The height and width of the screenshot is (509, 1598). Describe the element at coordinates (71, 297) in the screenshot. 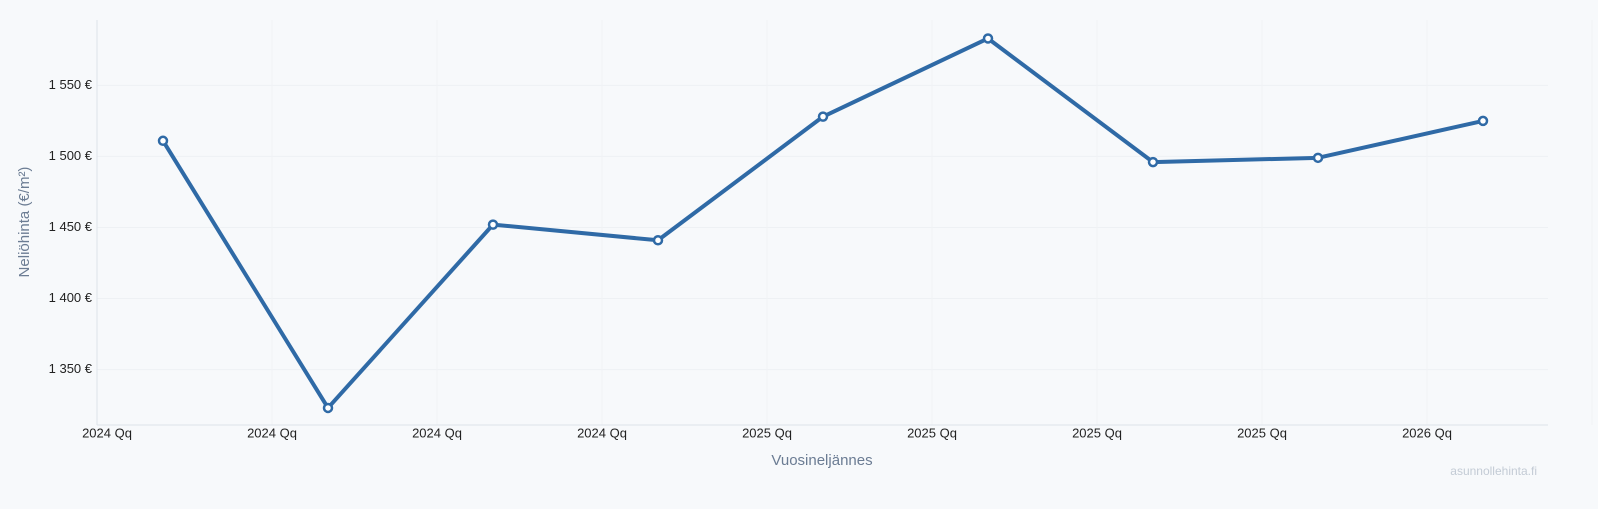

I see `y-tick-label: 1 400 €` at that location.